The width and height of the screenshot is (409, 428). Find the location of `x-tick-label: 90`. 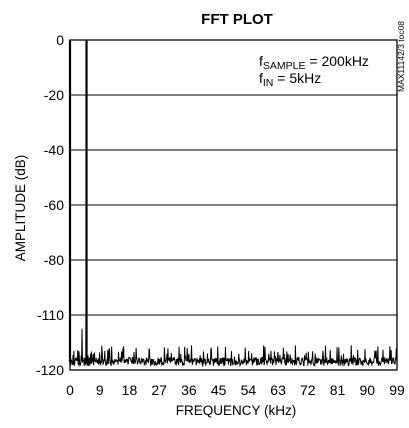

x-tick-label: 90 is located at coordinates (367, 390).